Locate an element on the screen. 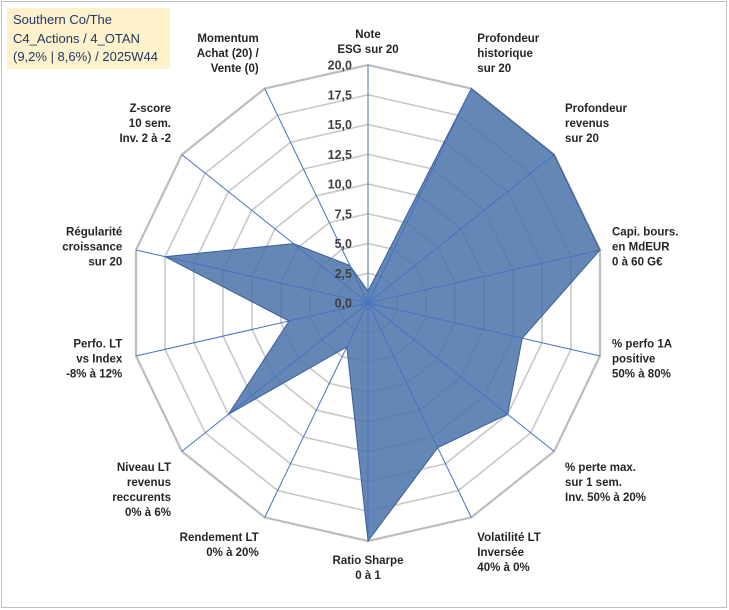 Image resolution: width=729 pixels, height=610 pixels. axis-label: Z-score 10 sem. Inv. 2 à -2 is located at coordinates (145, 124).